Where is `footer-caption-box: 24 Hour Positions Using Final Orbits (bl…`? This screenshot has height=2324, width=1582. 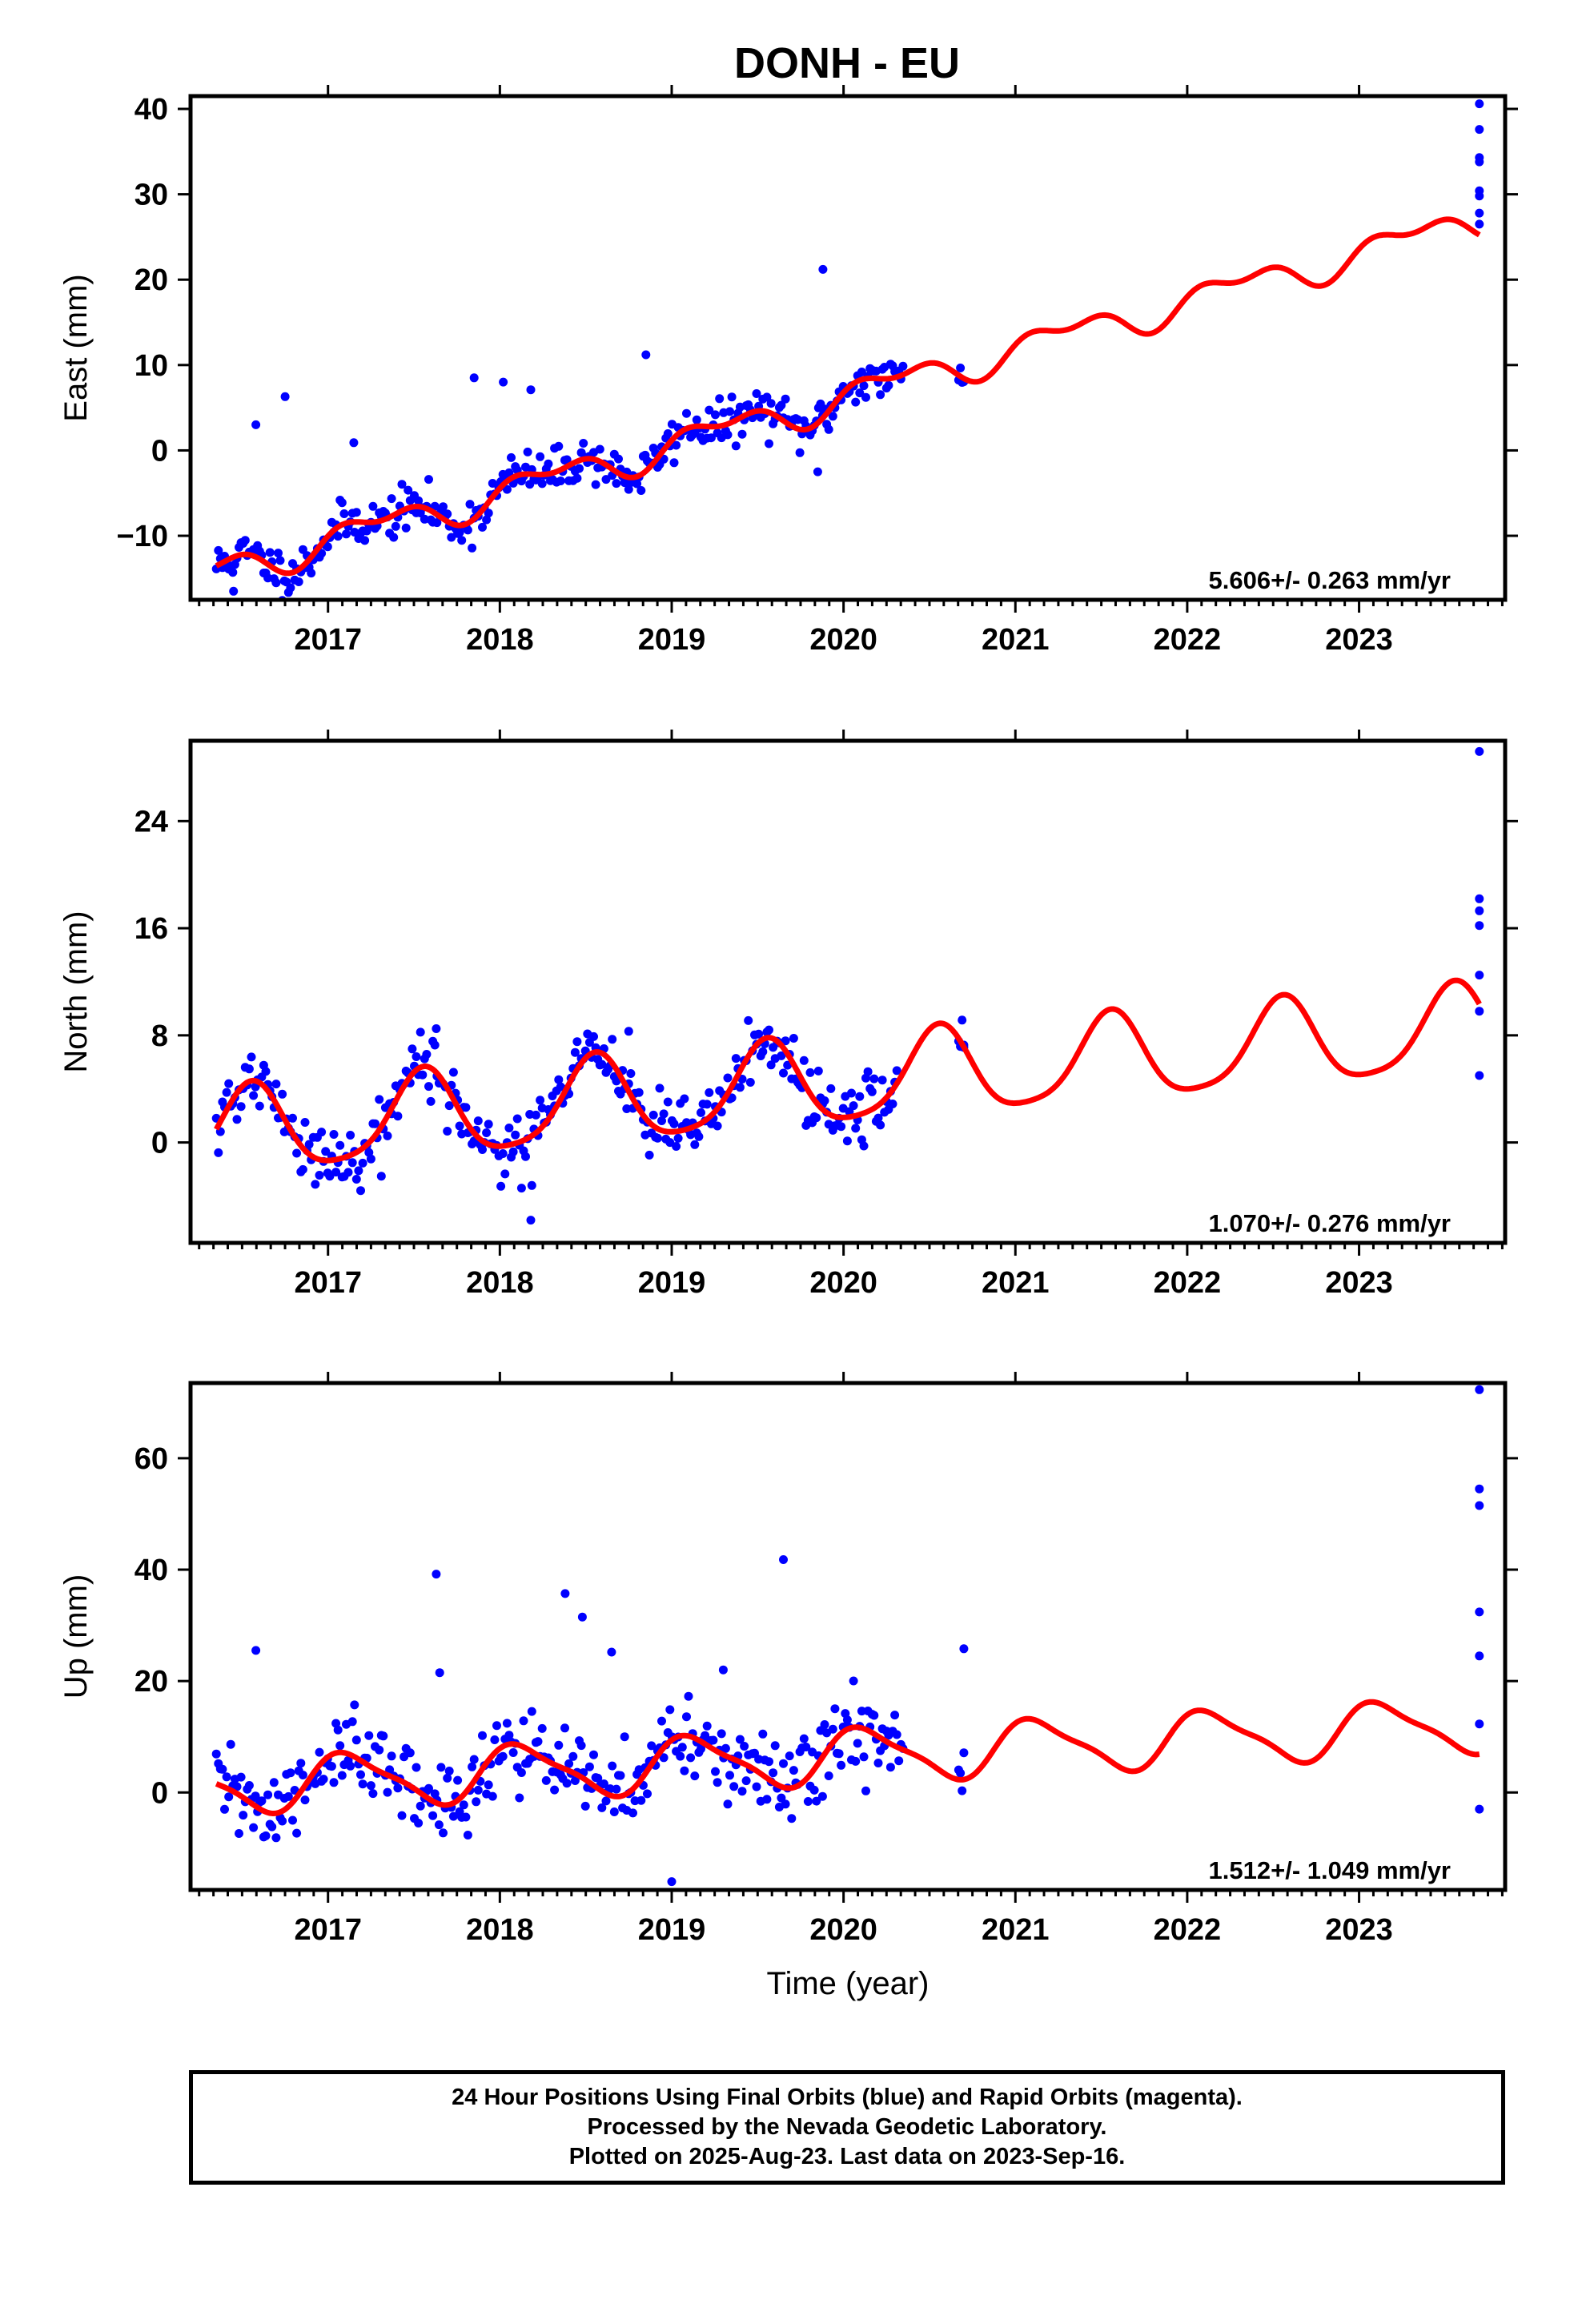 footer-caption-box: 24 Hour Positions Using Final Orbits (bl… is located at coordinates (847, 2127).